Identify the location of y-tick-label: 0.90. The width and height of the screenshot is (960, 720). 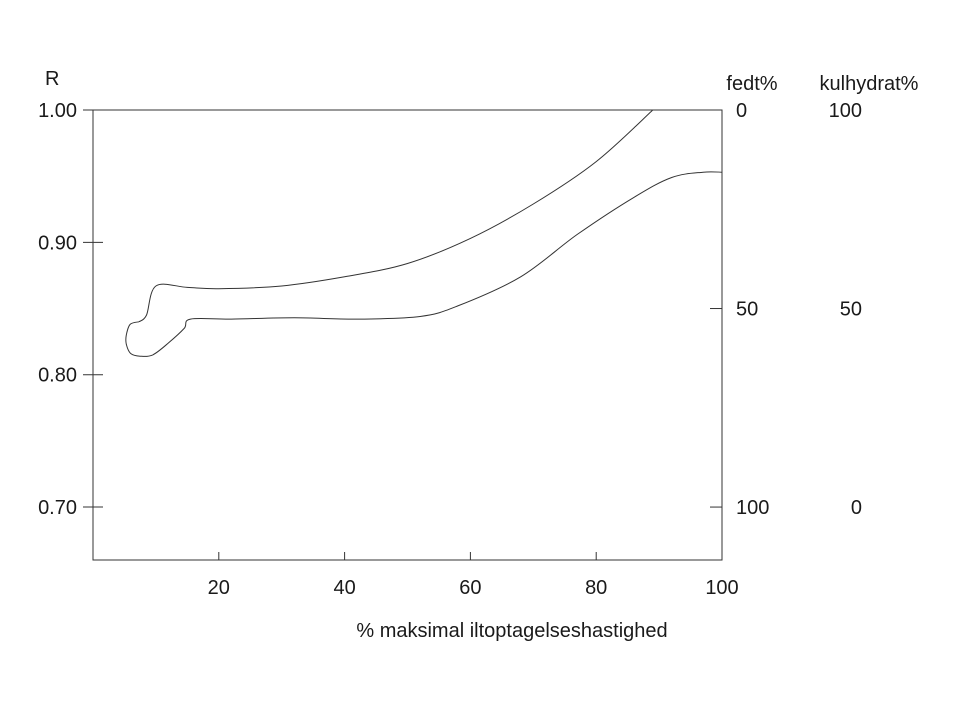
(57, 243).